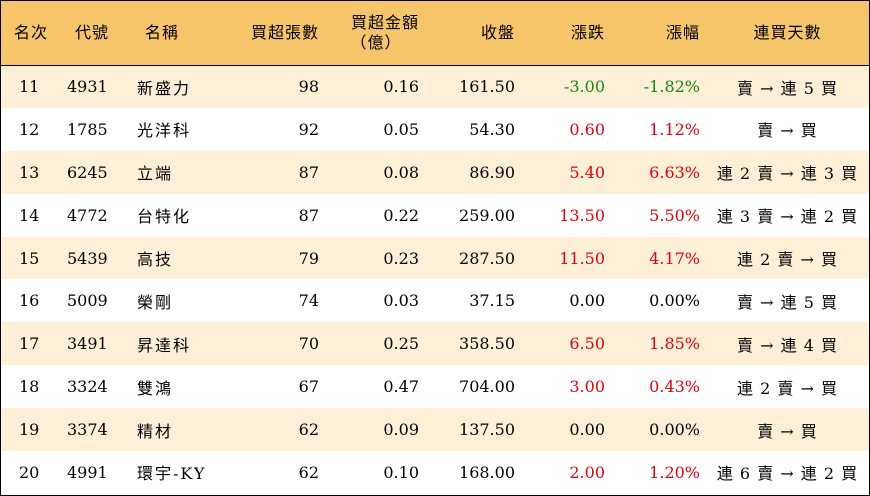  Describe the element at coordinates (308, 129) in the screenshot. I see `net-buy-lots-cell: 92` at that location.